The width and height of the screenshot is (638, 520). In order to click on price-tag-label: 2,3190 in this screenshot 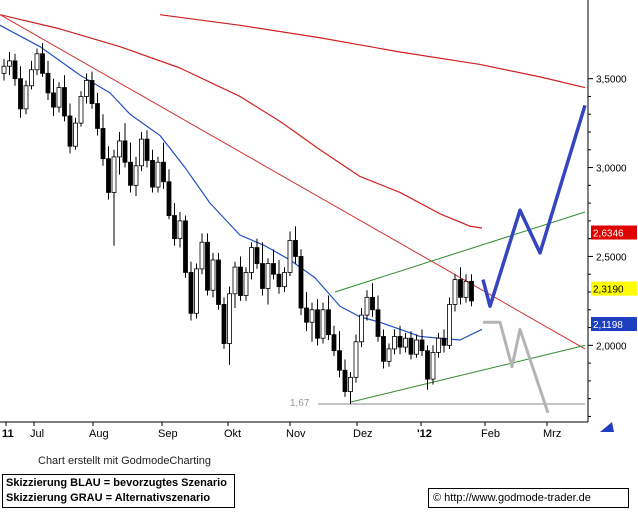, I will do `click(608, 290)`.